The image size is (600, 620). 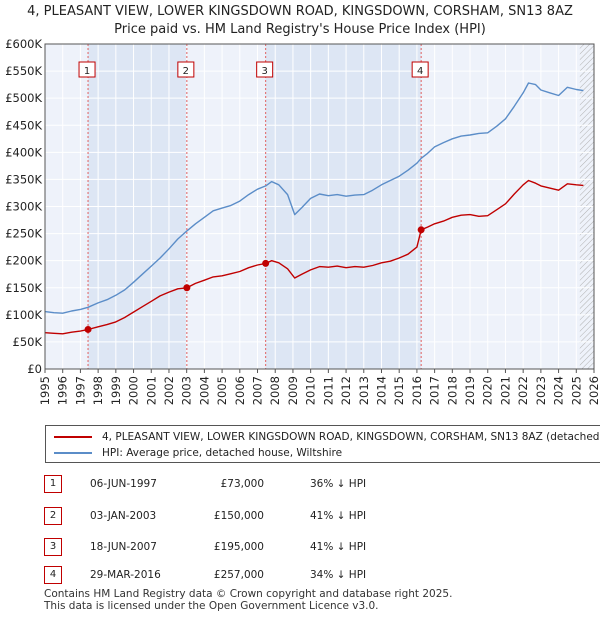 What do you see at coordinates (23, 207) in the screenshot?
I see `y-tick-label: £300K` at bounding box center [23, 207].